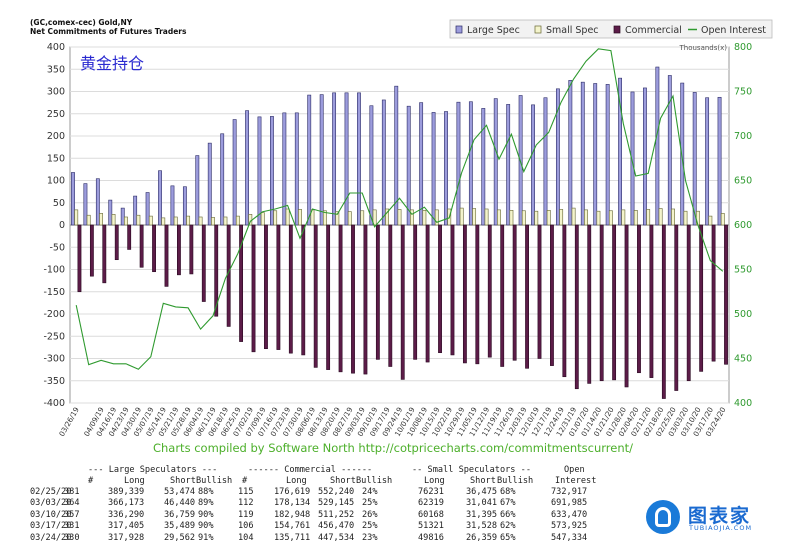 The height and width of the screenshot is (552, 786). I want to click on table-cell-ls-bull: 90%, so click(206, 526).